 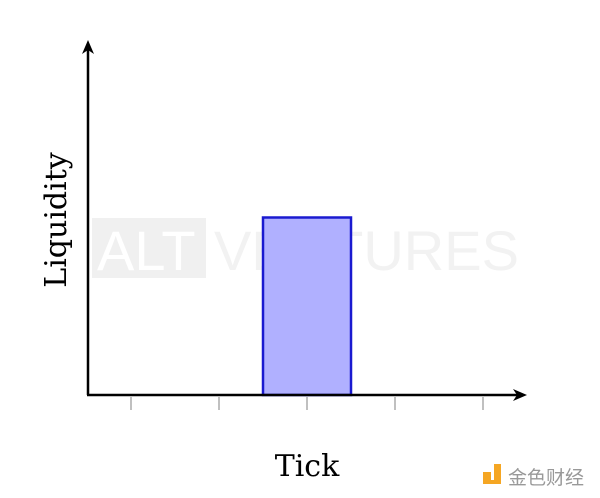 I want to click on y-axis-label: Liquidity, so click(x=56, y=219).